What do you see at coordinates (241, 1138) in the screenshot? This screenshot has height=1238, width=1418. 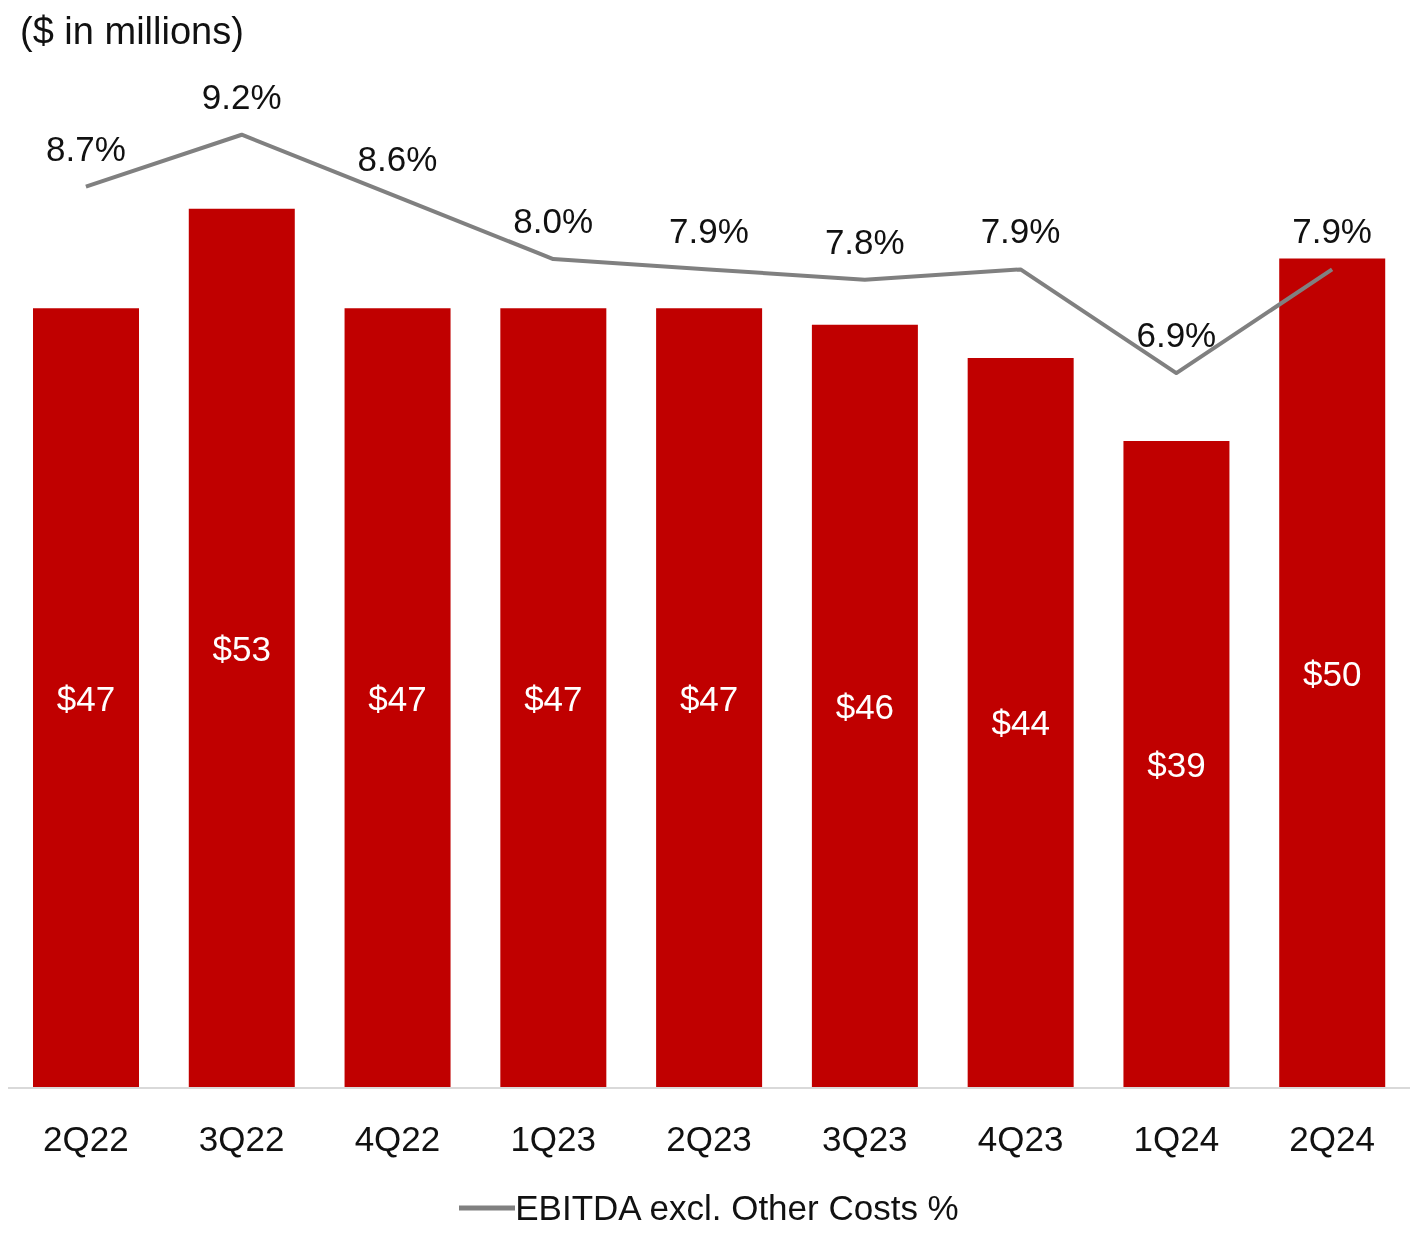 I see `x-tick-label: 3Q22` at bounding box center [241, 1138].